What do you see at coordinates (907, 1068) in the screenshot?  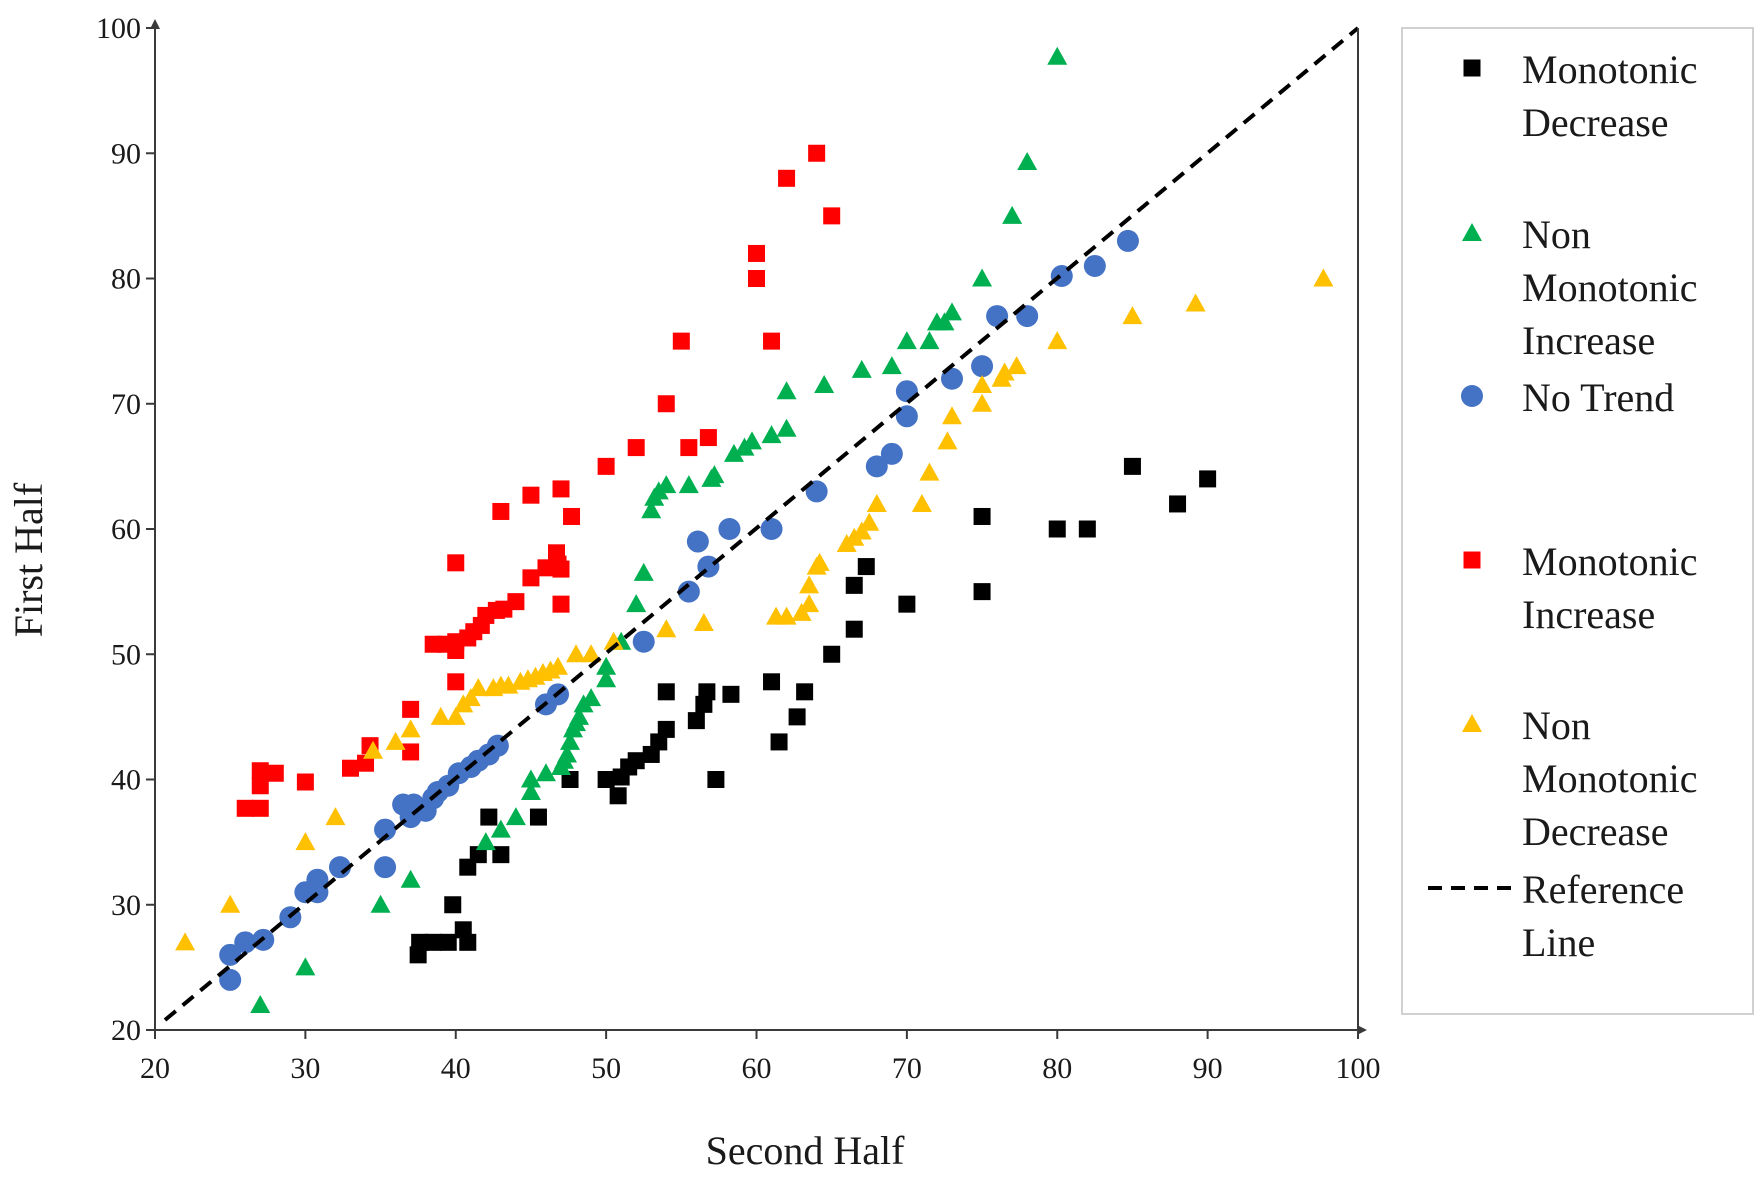 I see `x-tick-label: 70` at bounding box center [907, 1068].